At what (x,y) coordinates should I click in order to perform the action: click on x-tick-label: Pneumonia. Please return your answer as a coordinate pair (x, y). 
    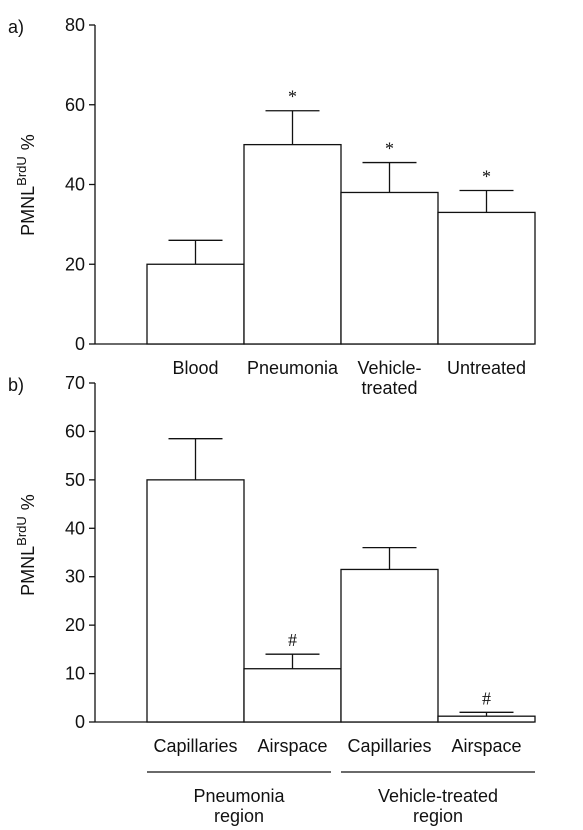
    Looking at the image, I should click on (293, 368).